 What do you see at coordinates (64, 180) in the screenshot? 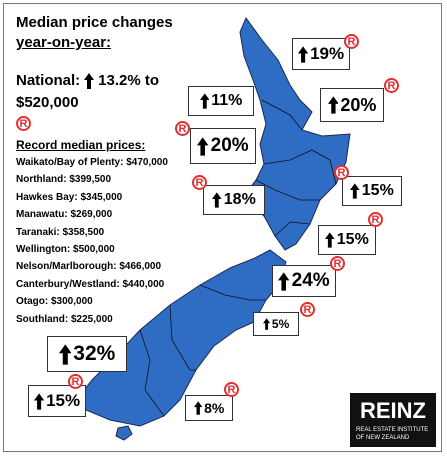
I see `record-item: Northland: $399,500` at bounding box center [64, 180].